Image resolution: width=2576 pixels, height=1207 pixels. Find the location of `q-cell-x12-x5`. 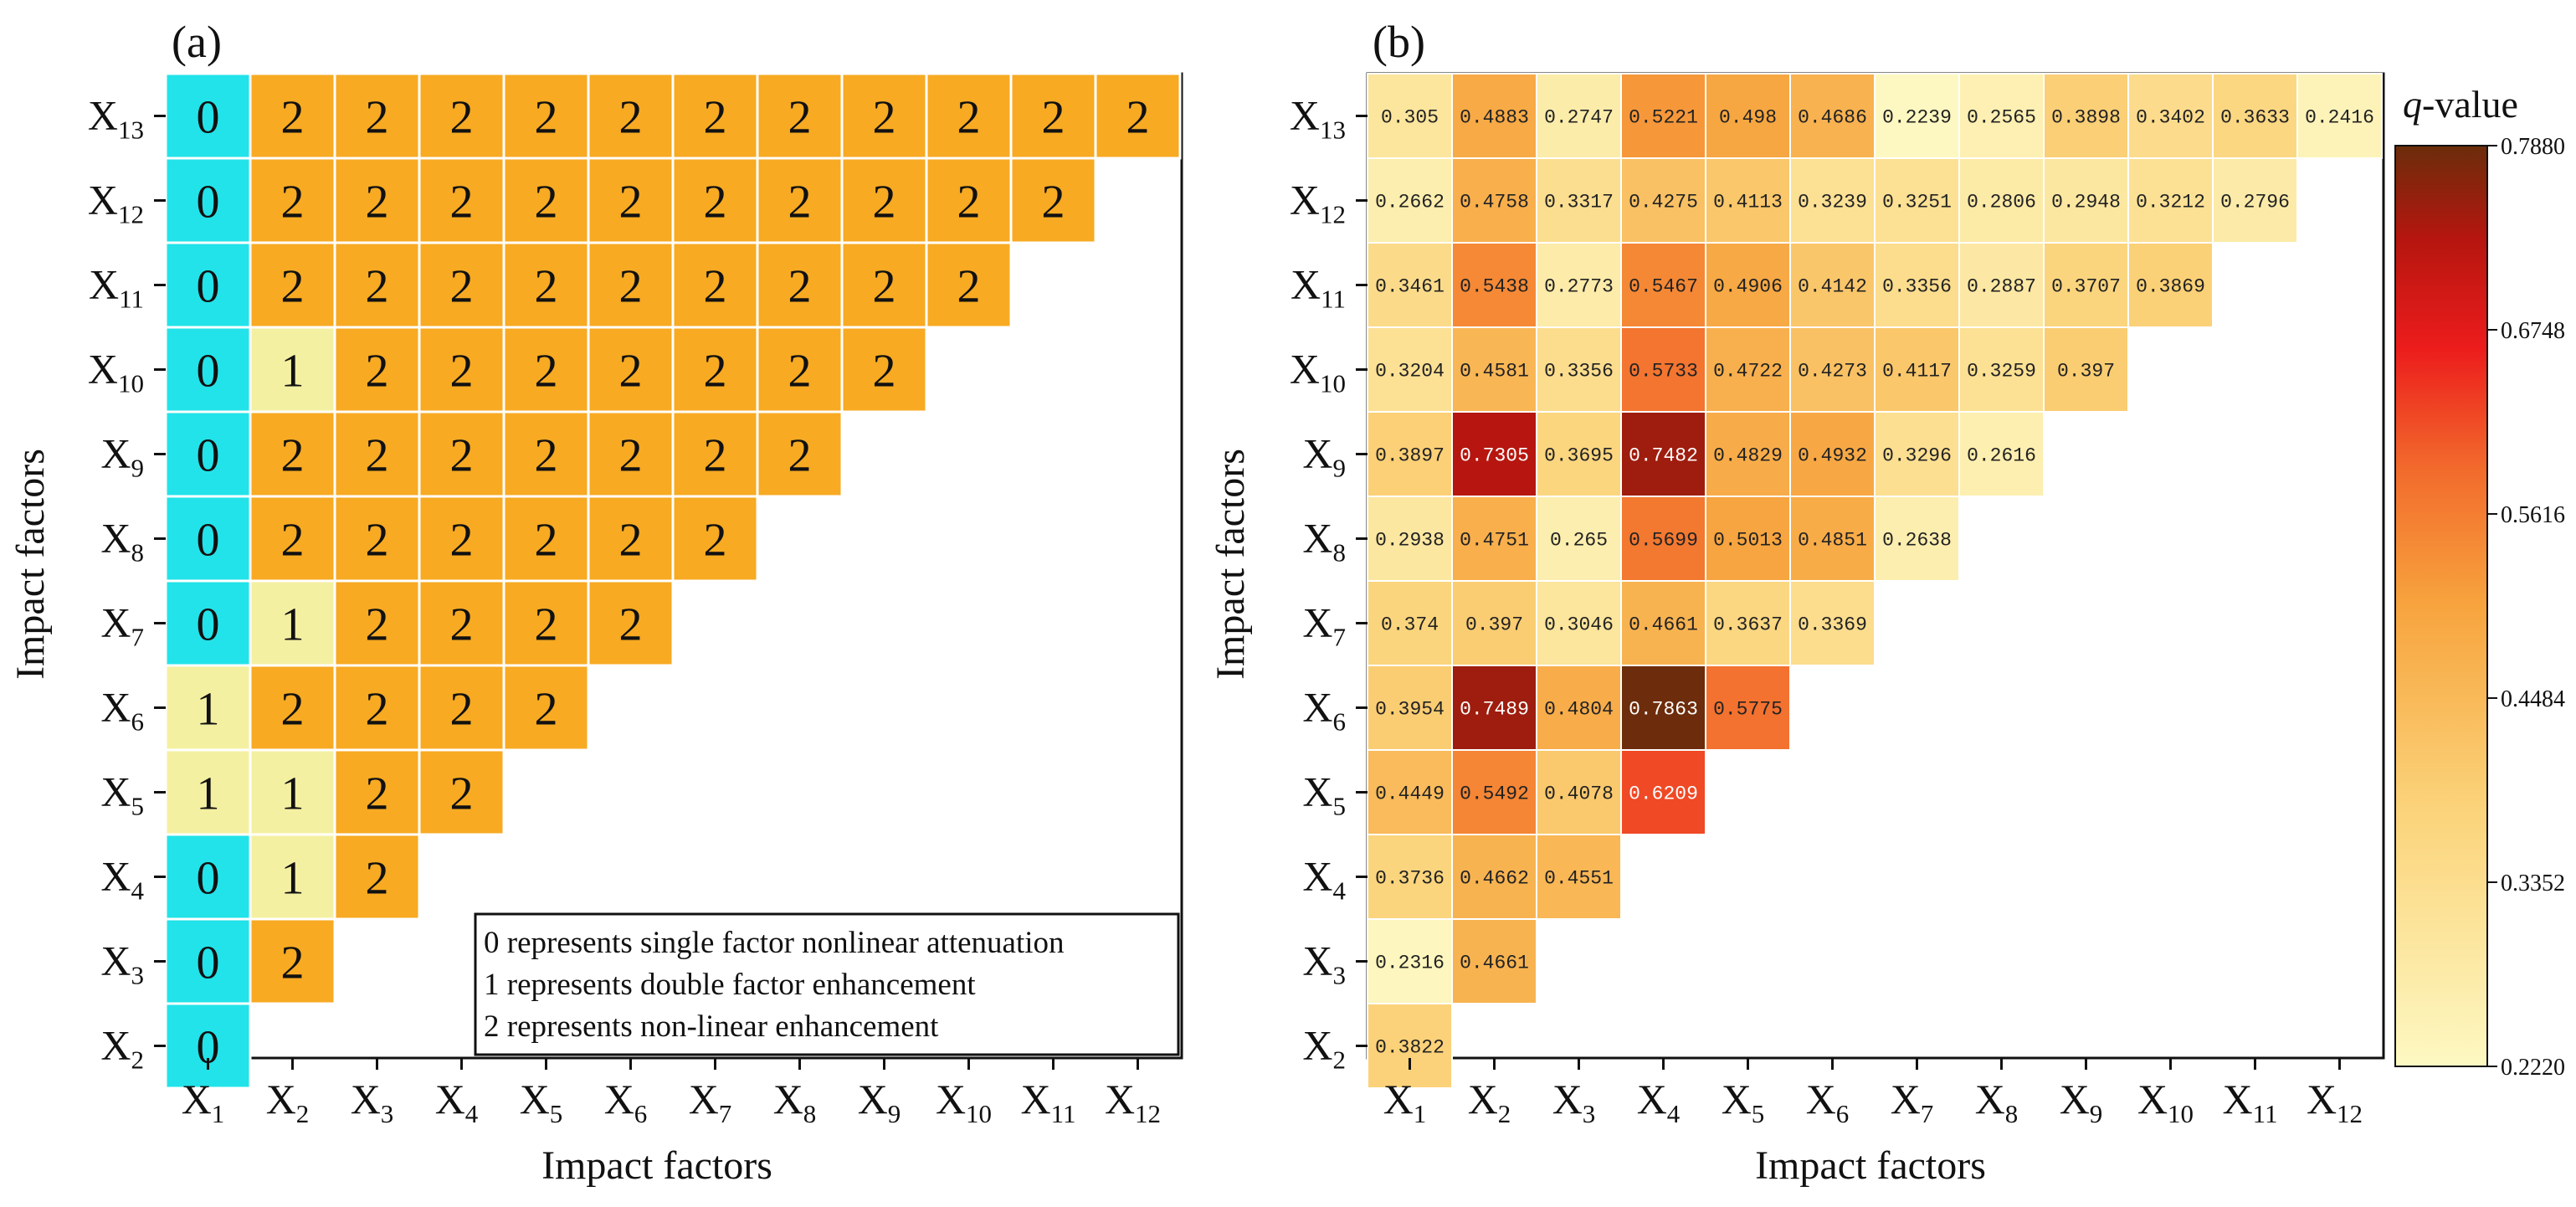

q-cell-x12-x5 is located at coordinates (1748, 200).